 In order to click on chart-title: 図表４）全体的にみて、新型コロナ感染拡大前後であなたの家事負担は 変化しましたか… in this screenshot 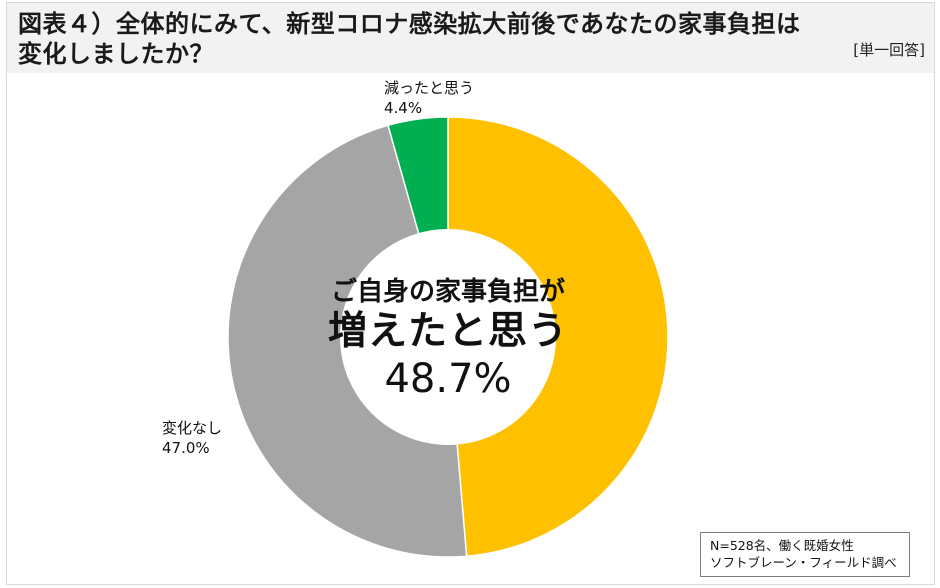, I will do `click(428, 39)`.